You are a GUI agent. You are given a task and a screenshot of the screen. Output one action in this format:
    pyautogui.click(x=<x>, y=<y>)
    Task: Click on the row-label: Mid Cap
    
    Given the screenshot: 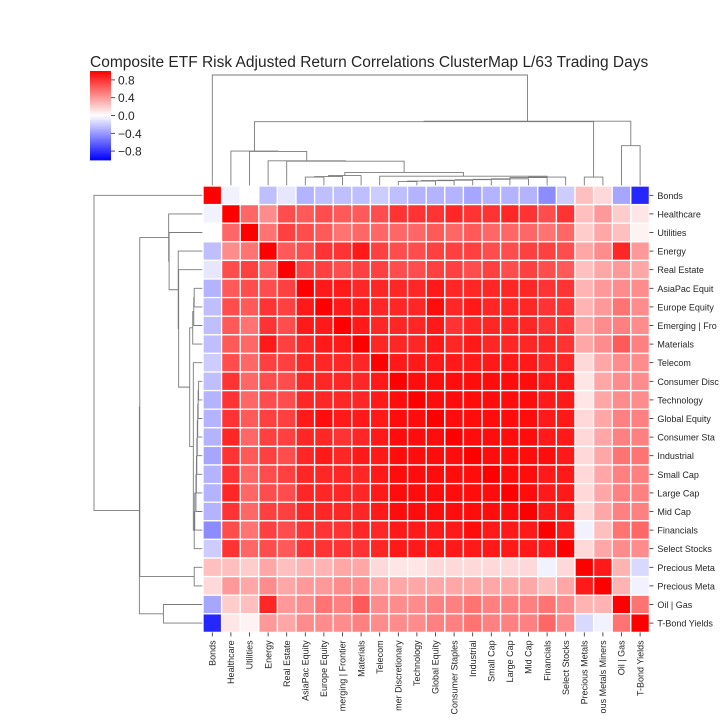 What is the action you would take?
    pyautogui.click(x=674, y=512)
    